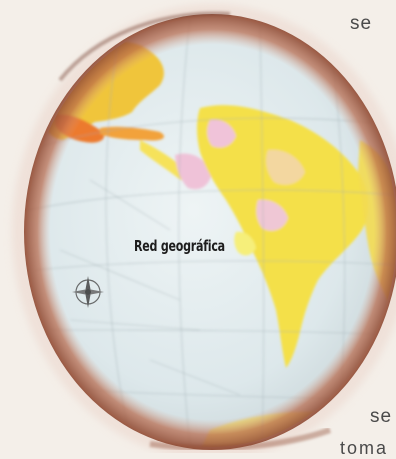  Describe the element at coordinates (364, 448) in the screenshot. I see `side-text-bottom-2: toma` at that location.